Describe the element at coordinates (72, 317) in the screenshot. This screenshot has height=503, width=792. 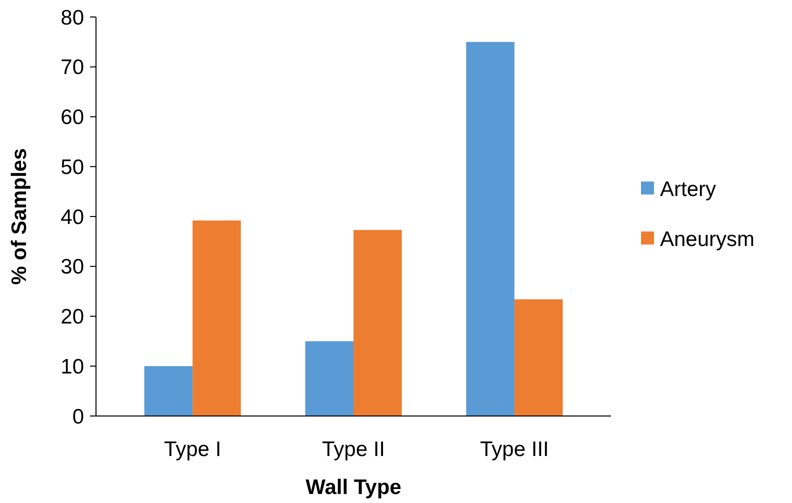
I see `y-tick-label: 20` at that location.